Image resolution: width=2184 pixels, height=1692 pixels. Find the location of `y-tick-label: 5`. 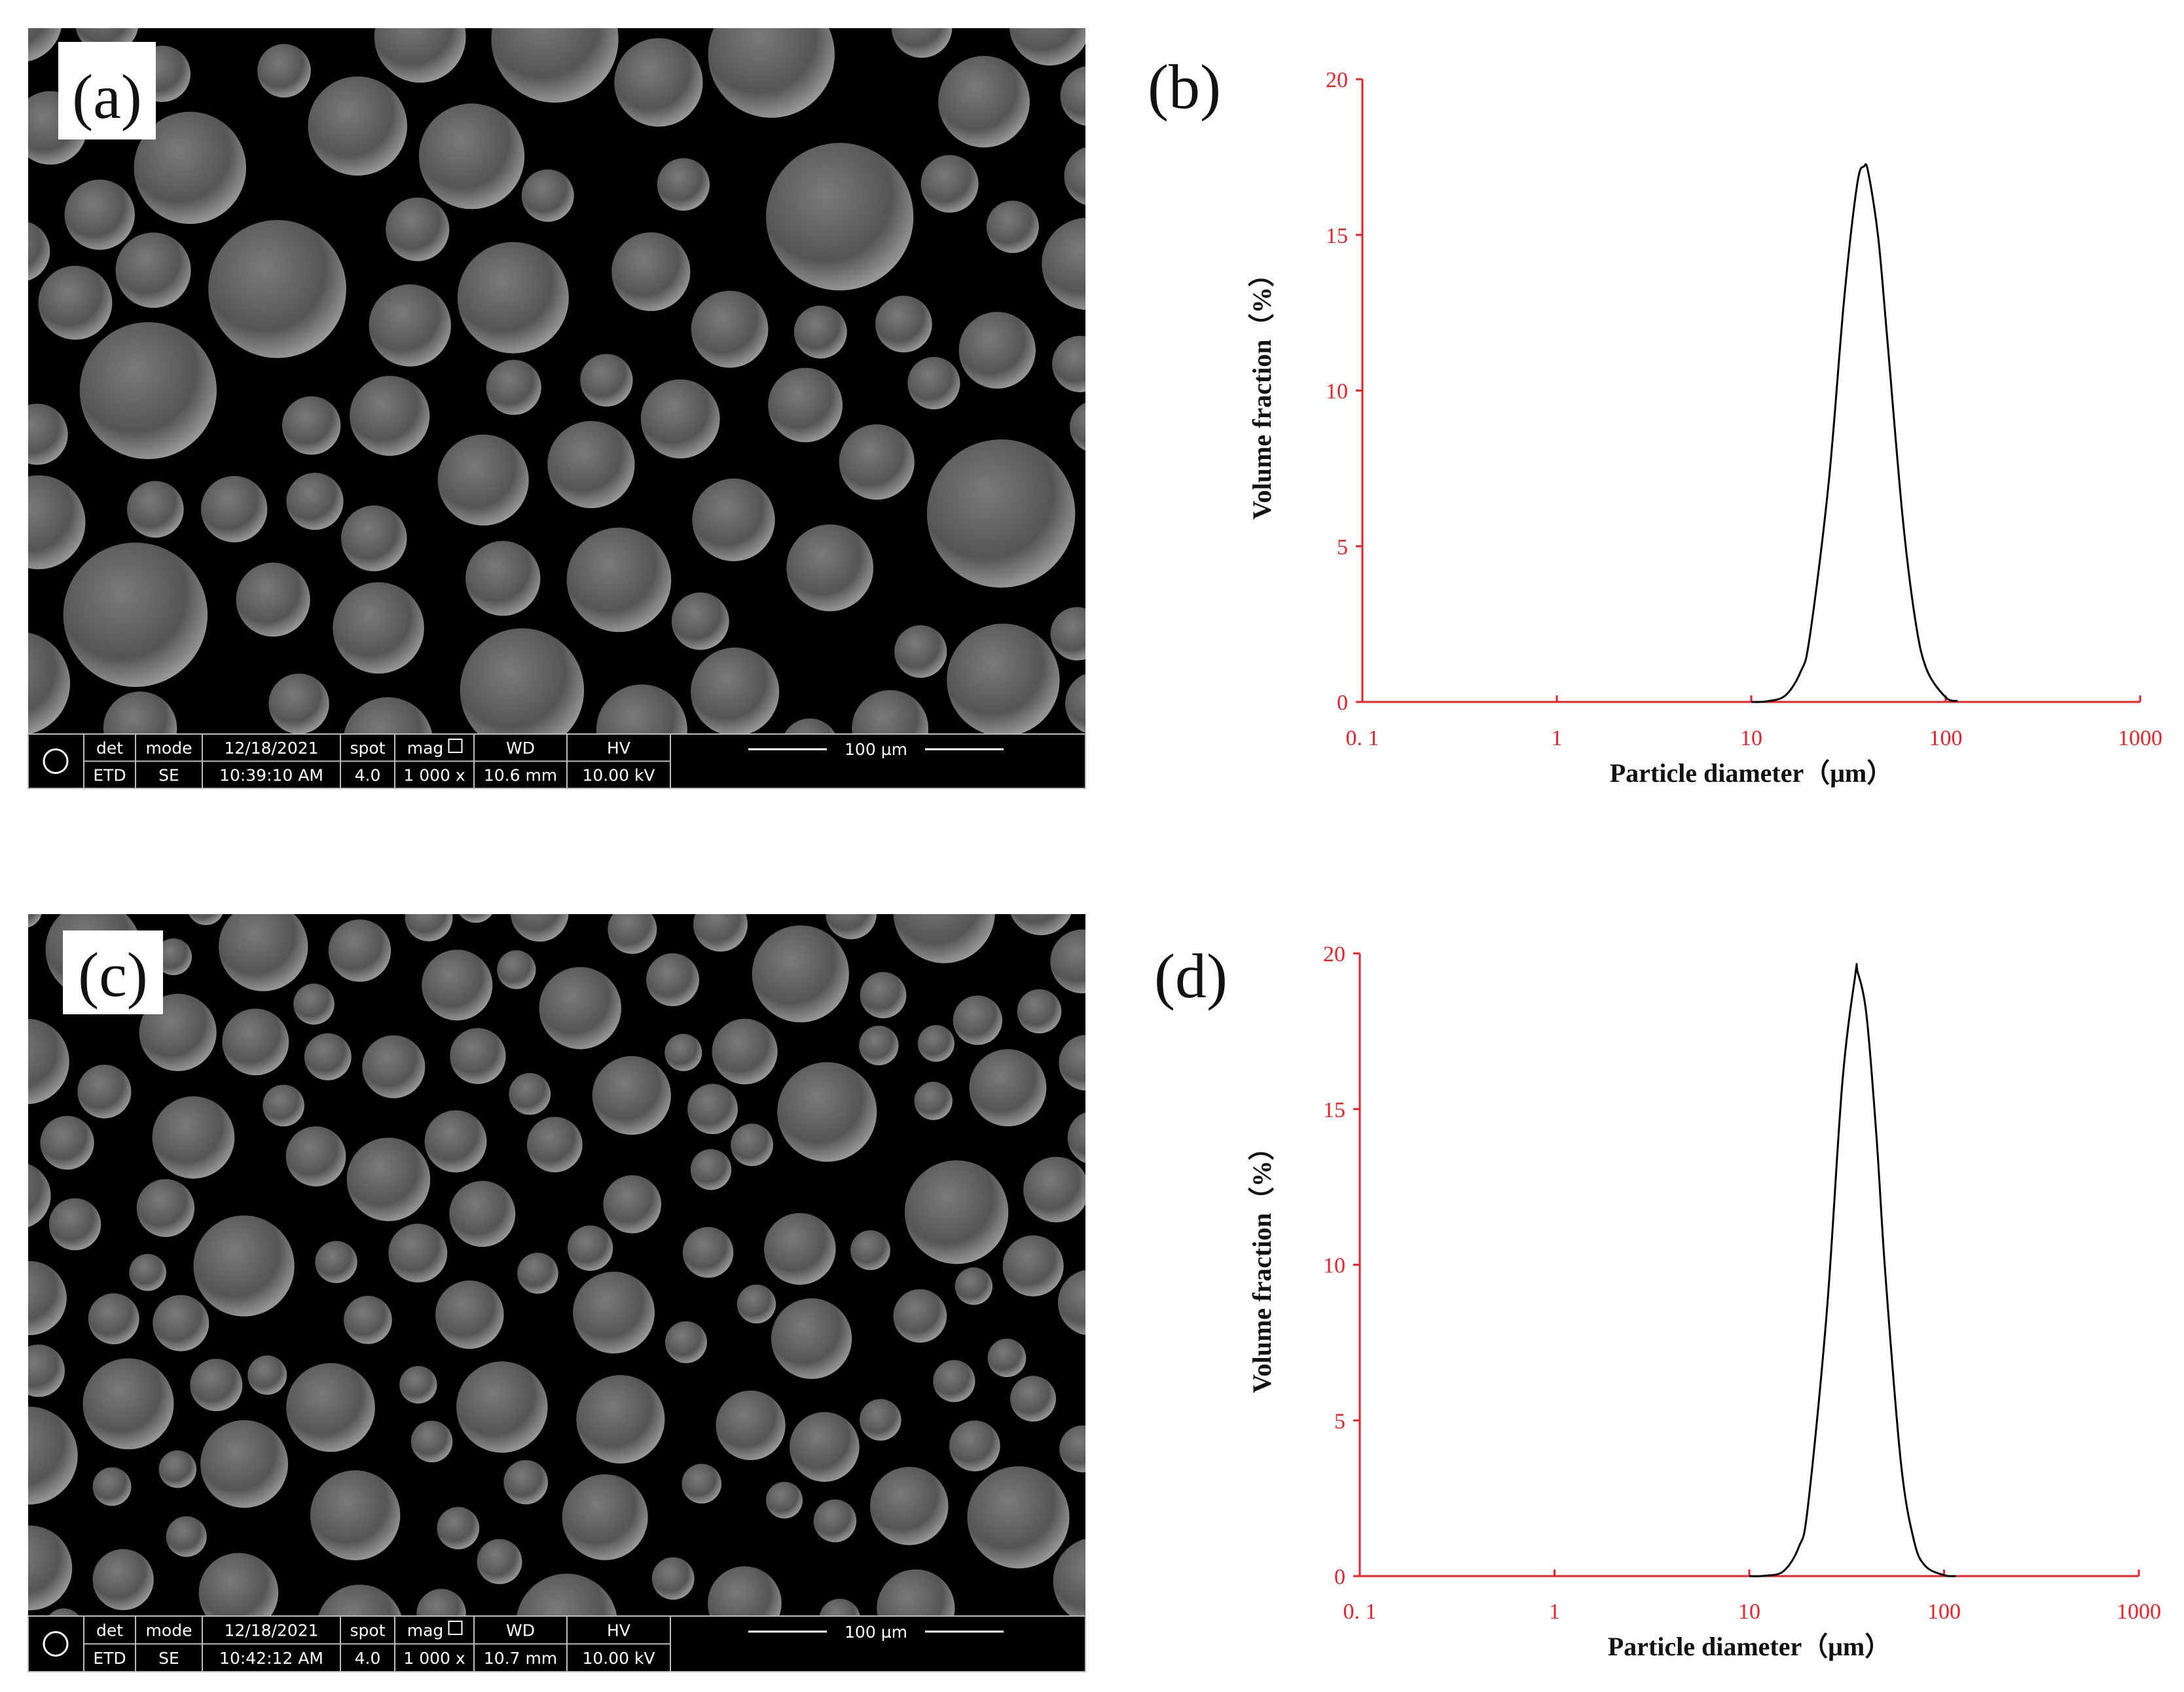

y-tick-label: 5 is located at coordinates (1342, 547).